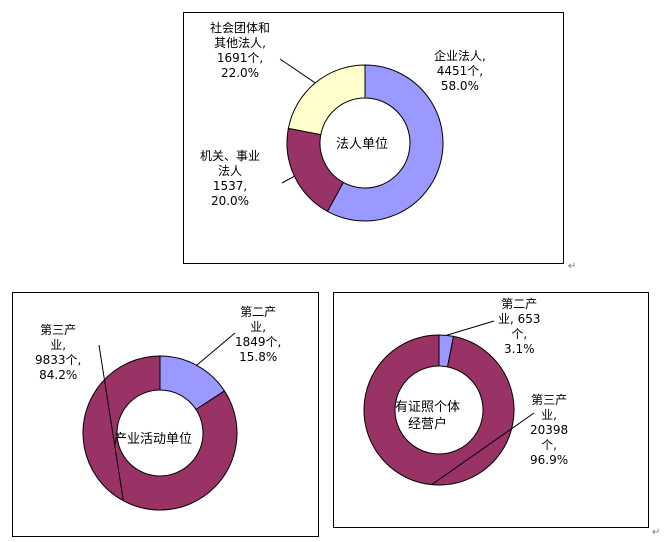 The width and height of the screenshot is (664, 542). I want to click on slice-label-enterprise: 企业法人, 4451个, 58.0%, so click(460, 71).